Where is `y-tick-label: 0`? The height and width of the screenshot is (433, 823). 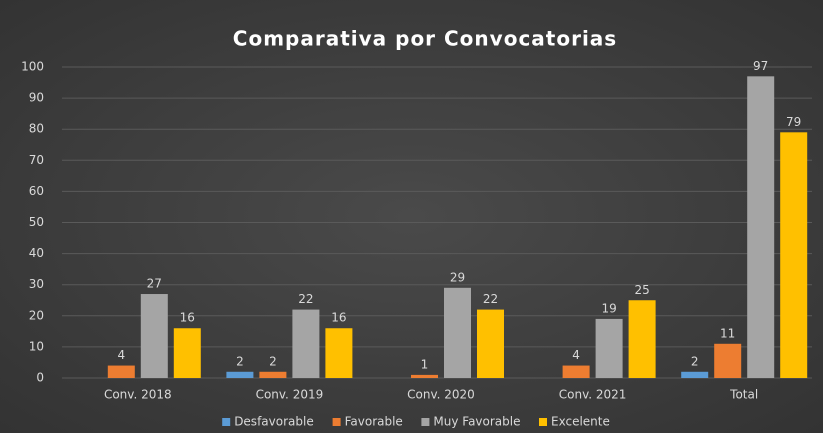 y-tick-label: 0 is located at coordinates (40, 378).